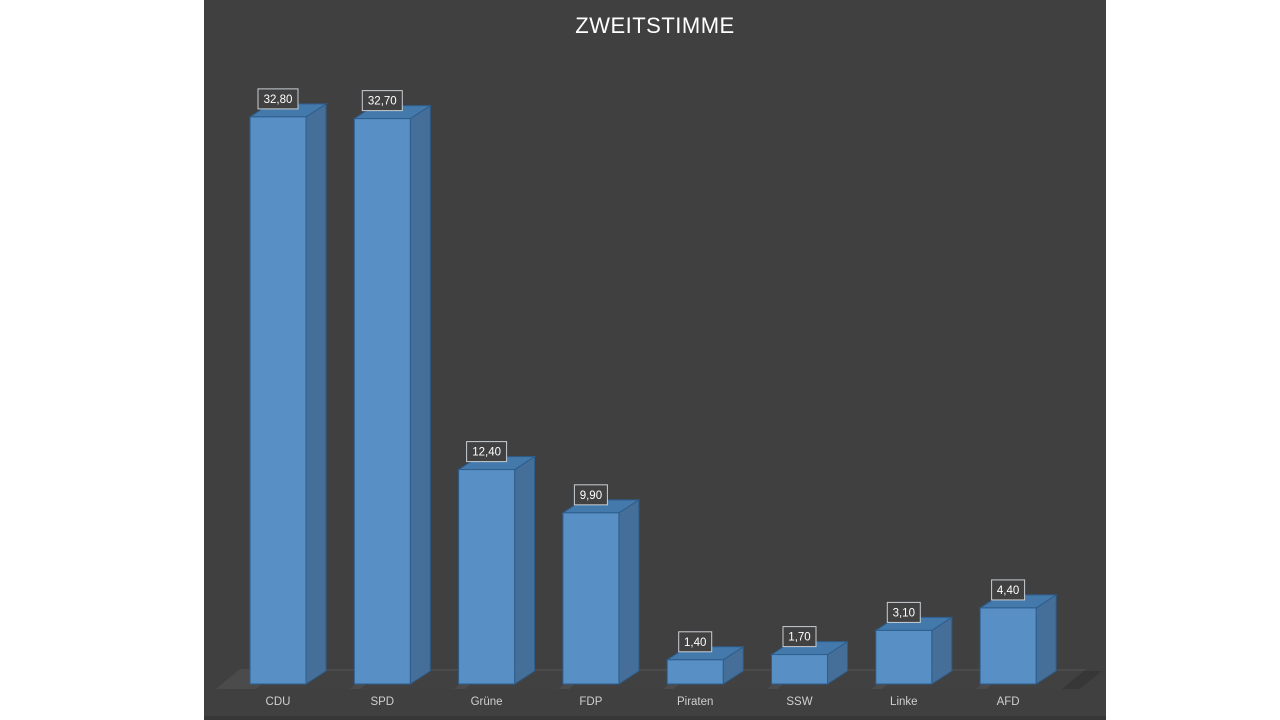 The image size is (1280, 720). What do you see at coordinates (651, 679) in the screenshot?
I see `chart-floor` at bounding box center [651, 679].